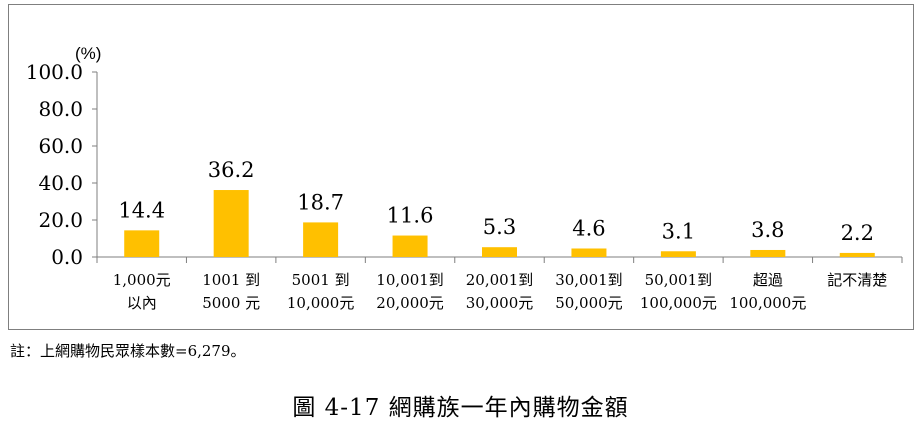 The image size is (921, 436). I want to click on data-label: 18.7, so click(320, 202).